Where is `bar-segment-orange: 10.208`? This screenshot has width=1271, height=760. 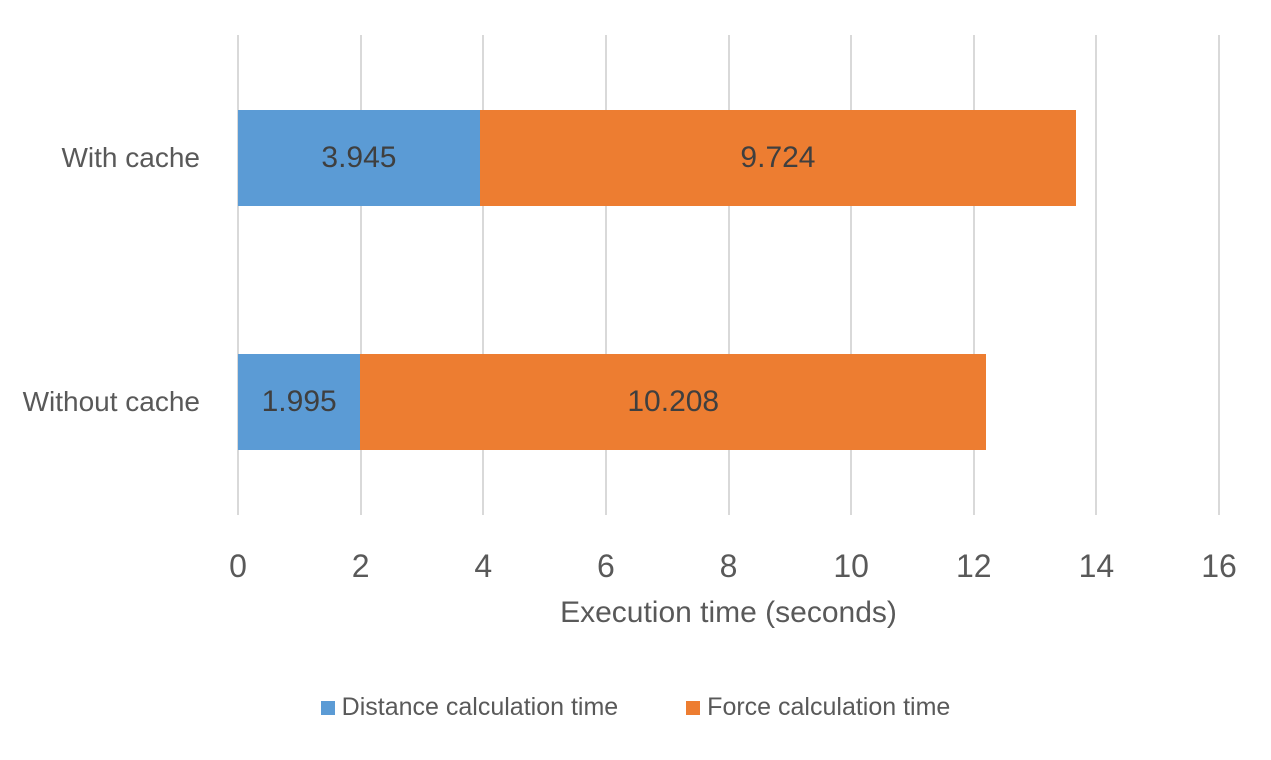
bar-segment-orange: 10.208 is located at coordinates (673, 402).